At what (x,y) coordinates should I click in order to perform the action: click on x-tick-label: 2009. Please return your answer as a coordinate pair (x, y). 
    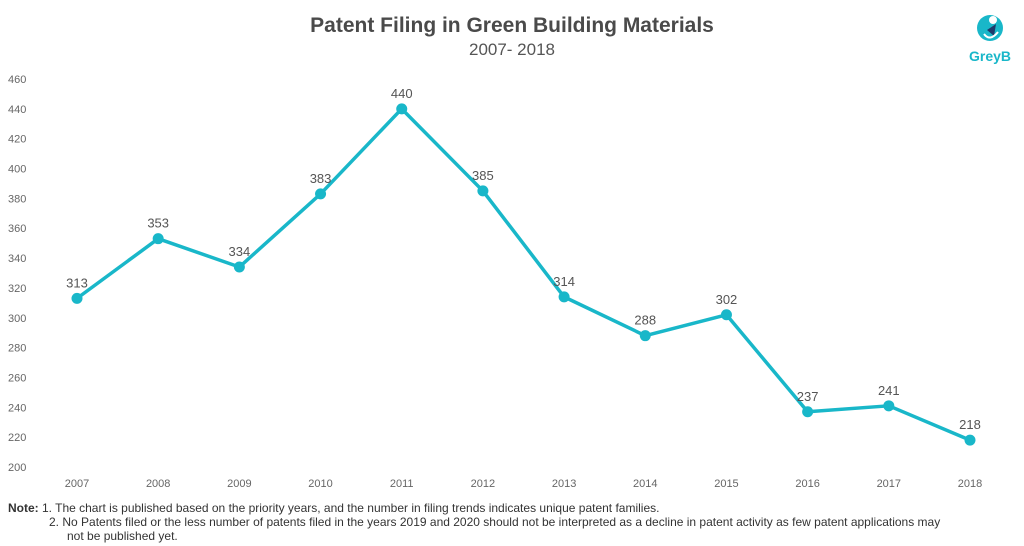
    Looking at the image, I should click on (239, 484).